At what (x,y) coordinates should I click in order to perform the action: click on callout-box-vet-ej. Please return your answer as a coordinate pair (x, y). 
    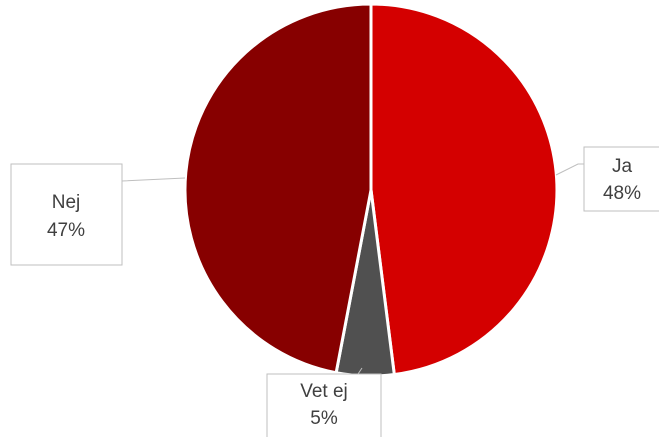
    Looking at the image, I should click on (324, 405).